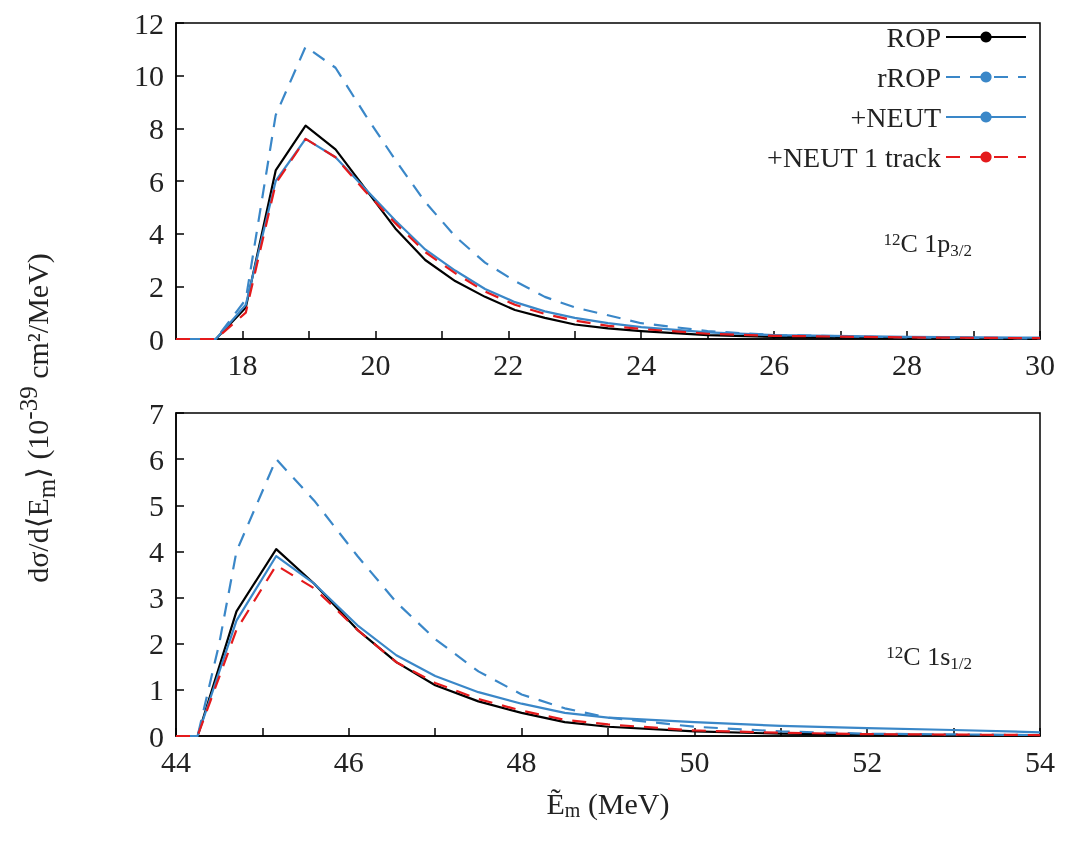 Image resolution: width=1080 pixels, height=844 pixels. What do you see at coordinates (149, 76) in the screenshot?
I see `y-tick-label: 10` at bounding box center [149, 76].